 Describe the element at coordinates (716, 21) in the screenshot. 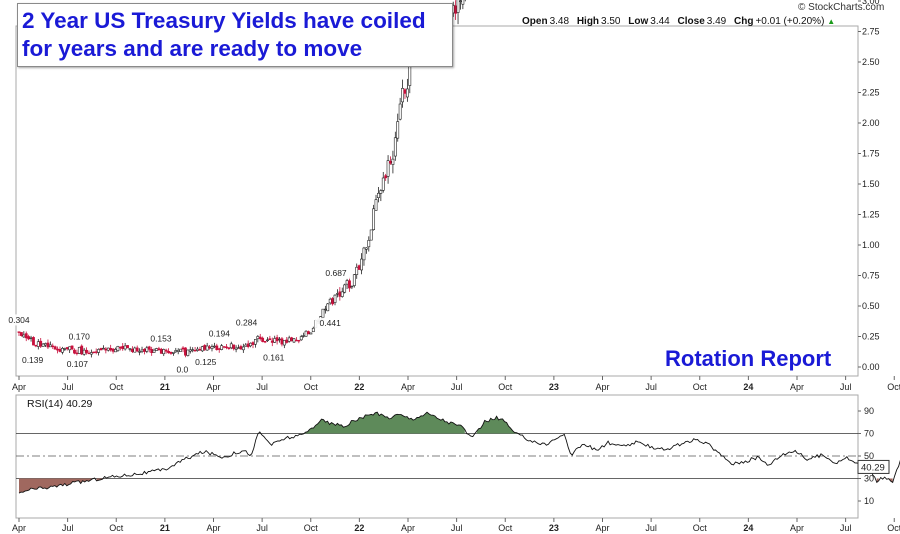

I see `close-value: 3.49` at that location.